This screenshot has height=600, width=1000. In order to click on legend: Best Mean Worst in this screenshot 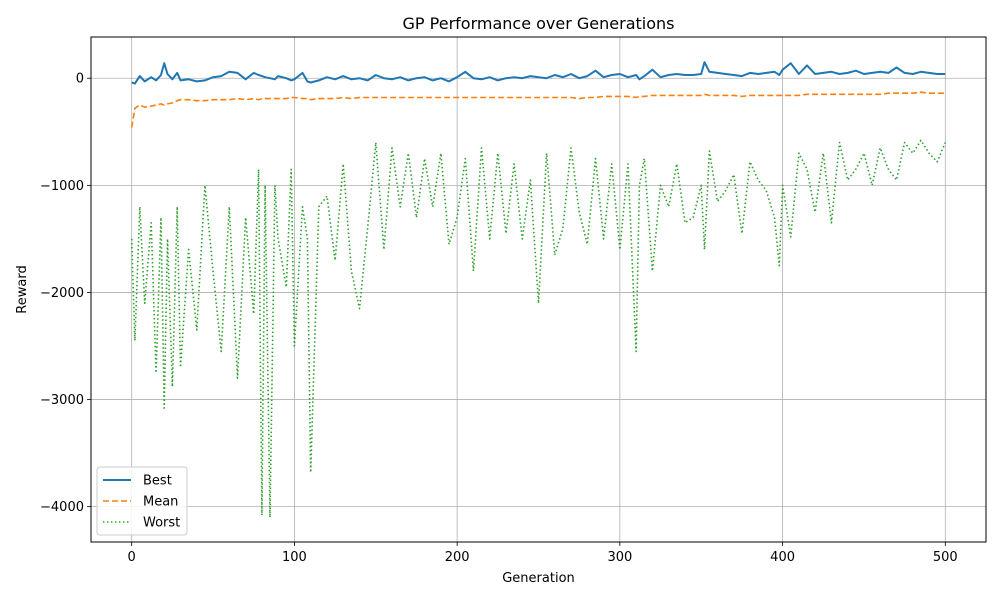, I will do `click(142, 501)`.